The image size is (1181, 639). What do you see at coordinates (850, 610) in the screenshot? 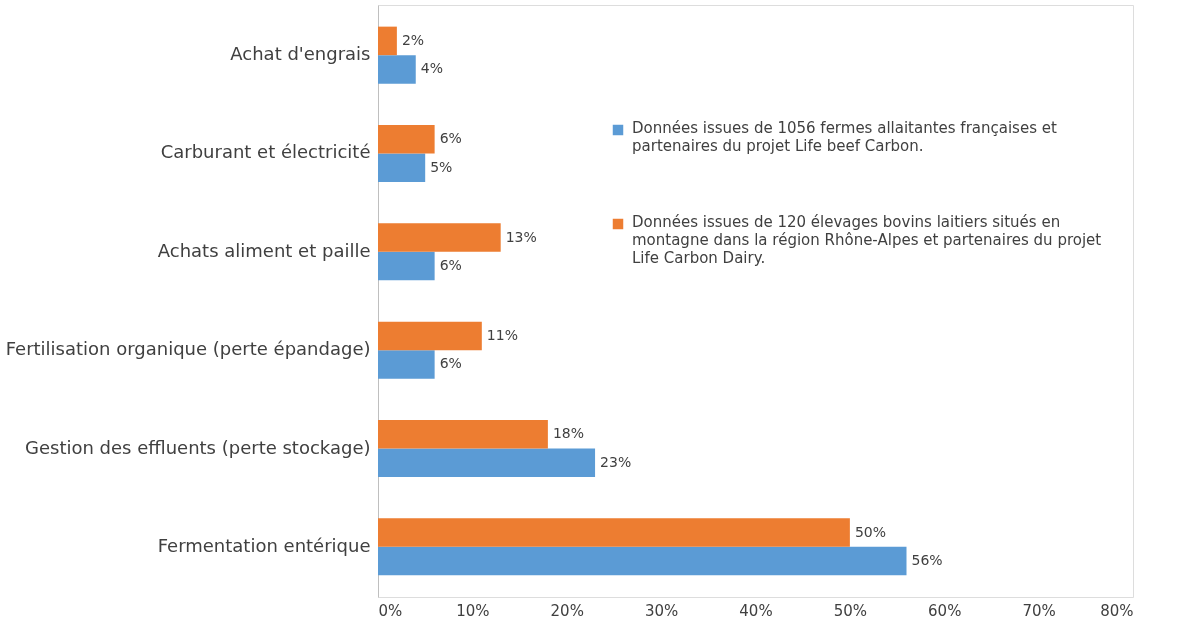
I see `x-tick-label: 50%` at bounding box center [850, 610].